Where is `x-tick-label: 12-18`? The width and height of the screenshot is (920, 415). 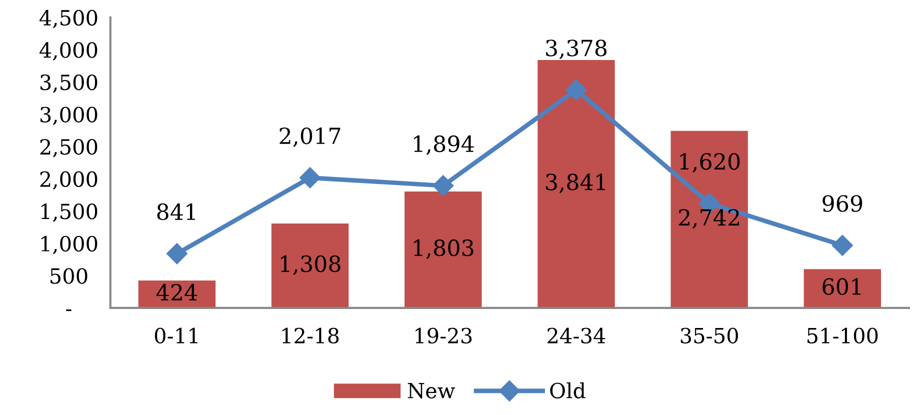
x-tick-label: 12-18 is located at coordinates (310, 336).